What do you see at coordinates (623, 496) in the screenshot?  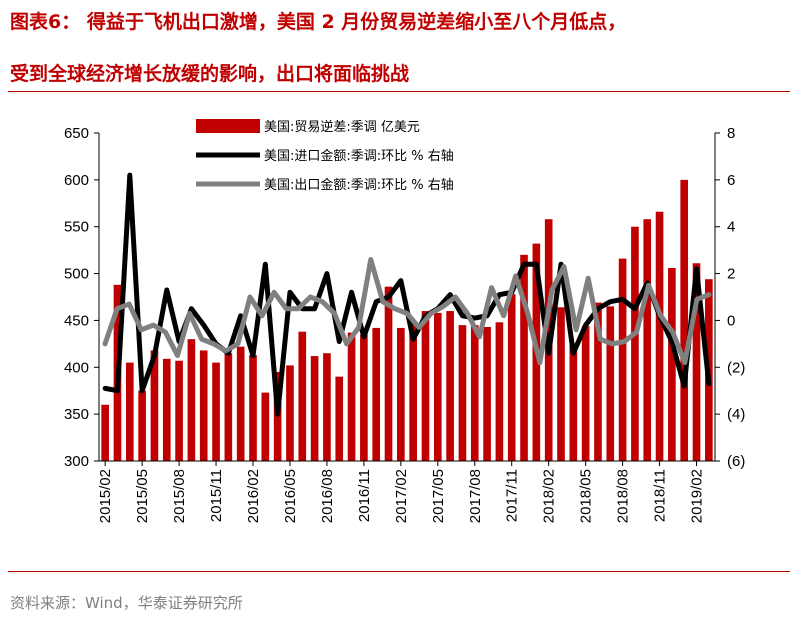 I see `x-tick-label: 2018/08` at bounding box center [623, 496].